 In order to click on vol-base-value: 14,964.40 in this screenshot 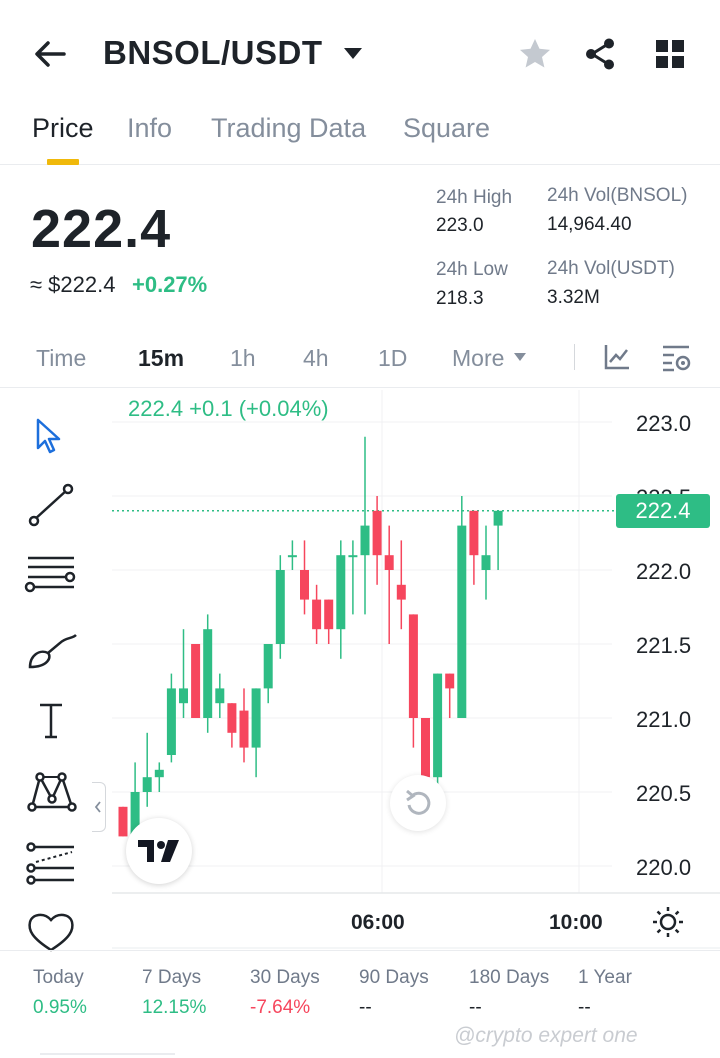, I will do `click(589, 224)`.